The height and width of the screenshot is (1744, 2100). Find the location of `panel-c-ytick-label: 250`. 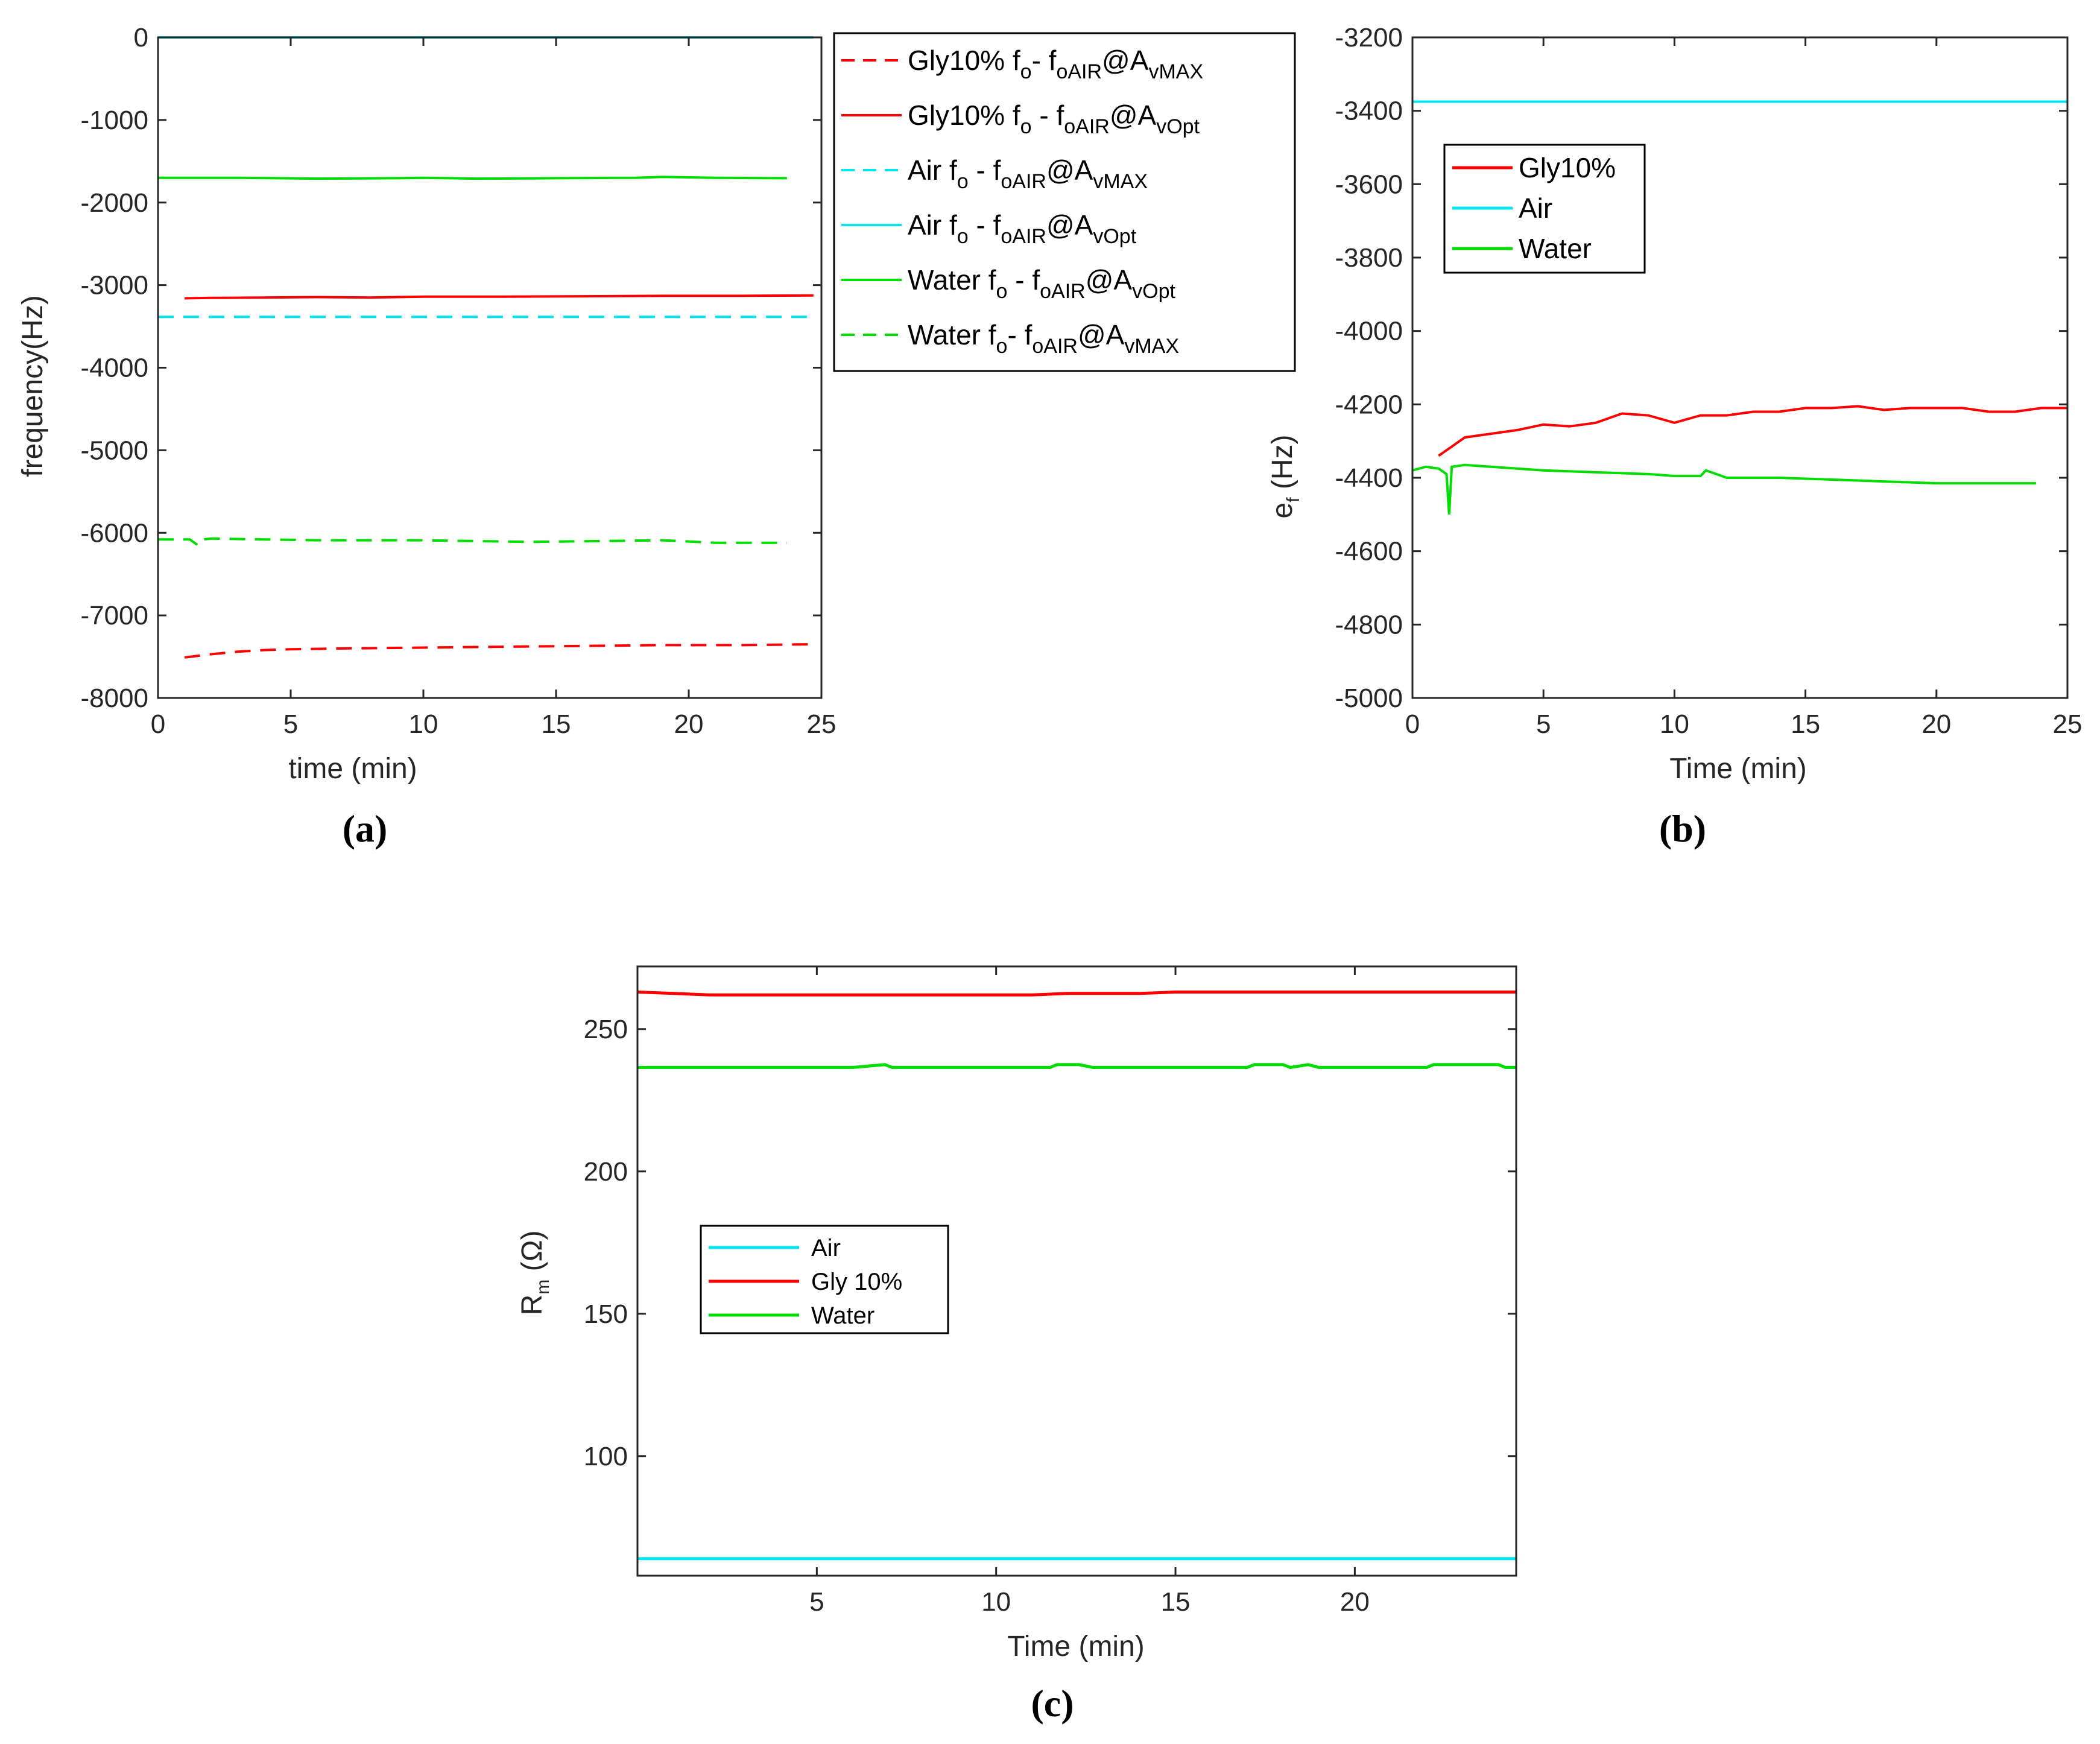

panel-c-ytick-label: 250 is located at coordinates (606, 1029).